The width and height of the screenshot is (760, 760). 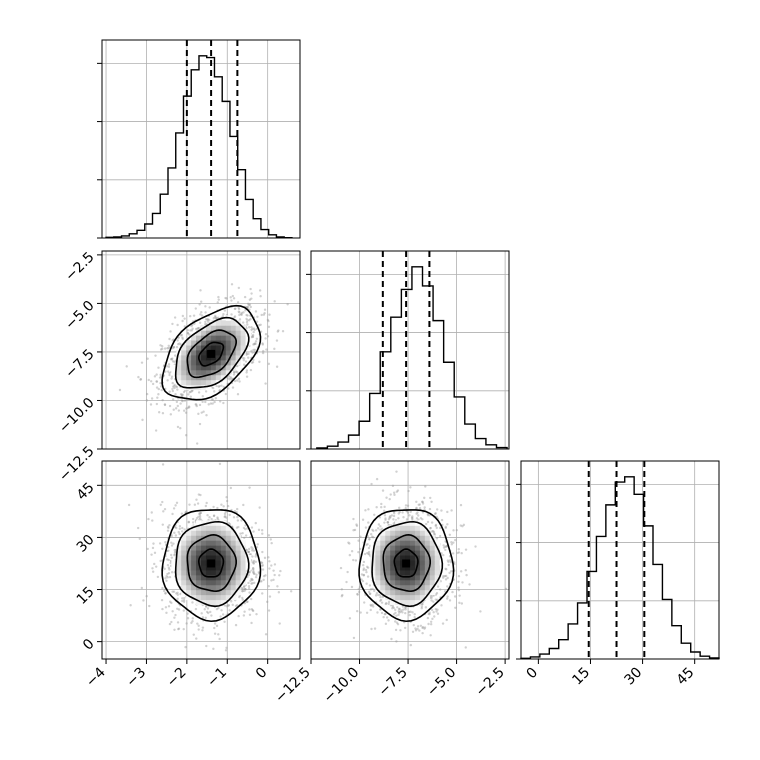 I want to click on panel-content, so click(x=410, y=560).